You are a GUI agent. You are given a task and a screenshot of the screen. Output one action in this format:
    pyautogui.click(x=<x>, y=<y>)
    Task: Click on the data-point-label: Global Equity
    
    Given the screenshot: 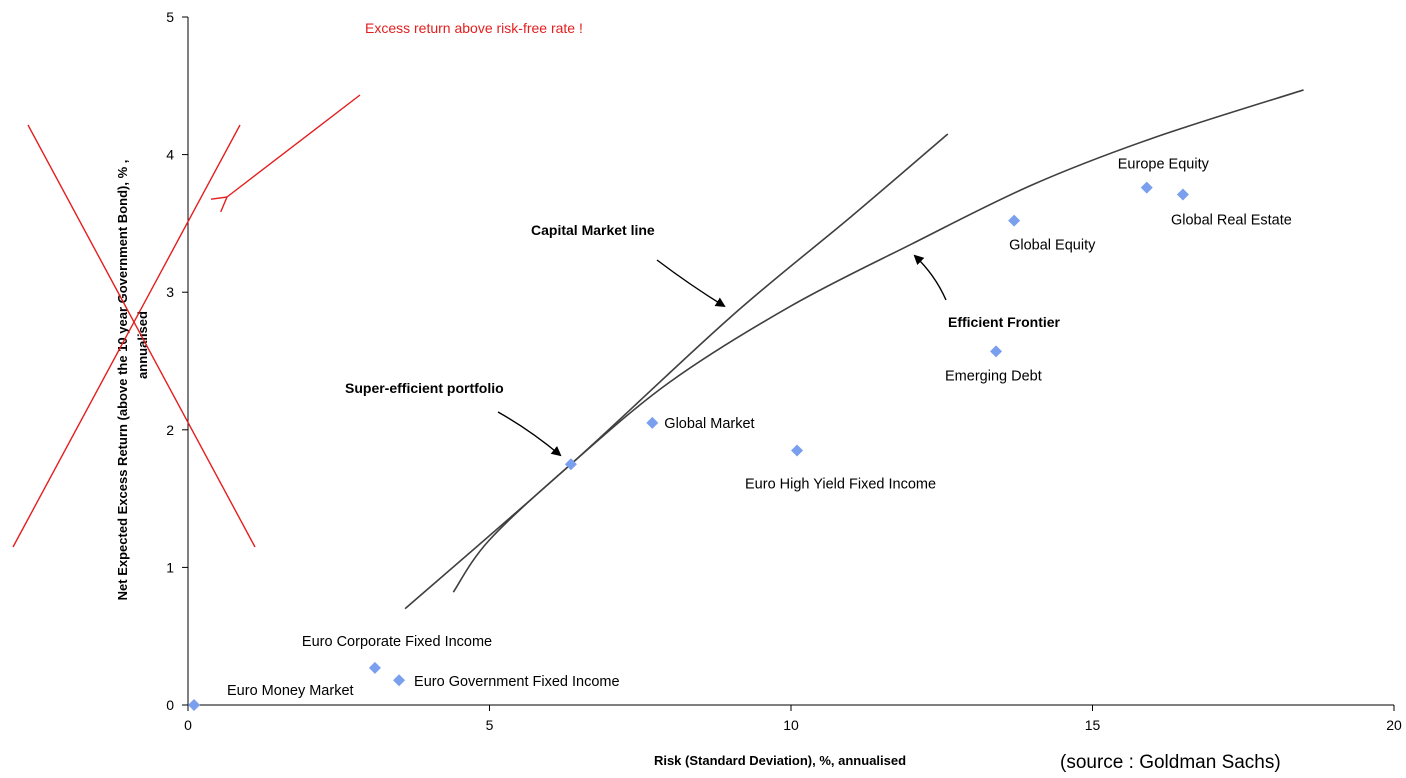 What is the action you would take?
    pyautogui.click(x=1052, y=246)
    